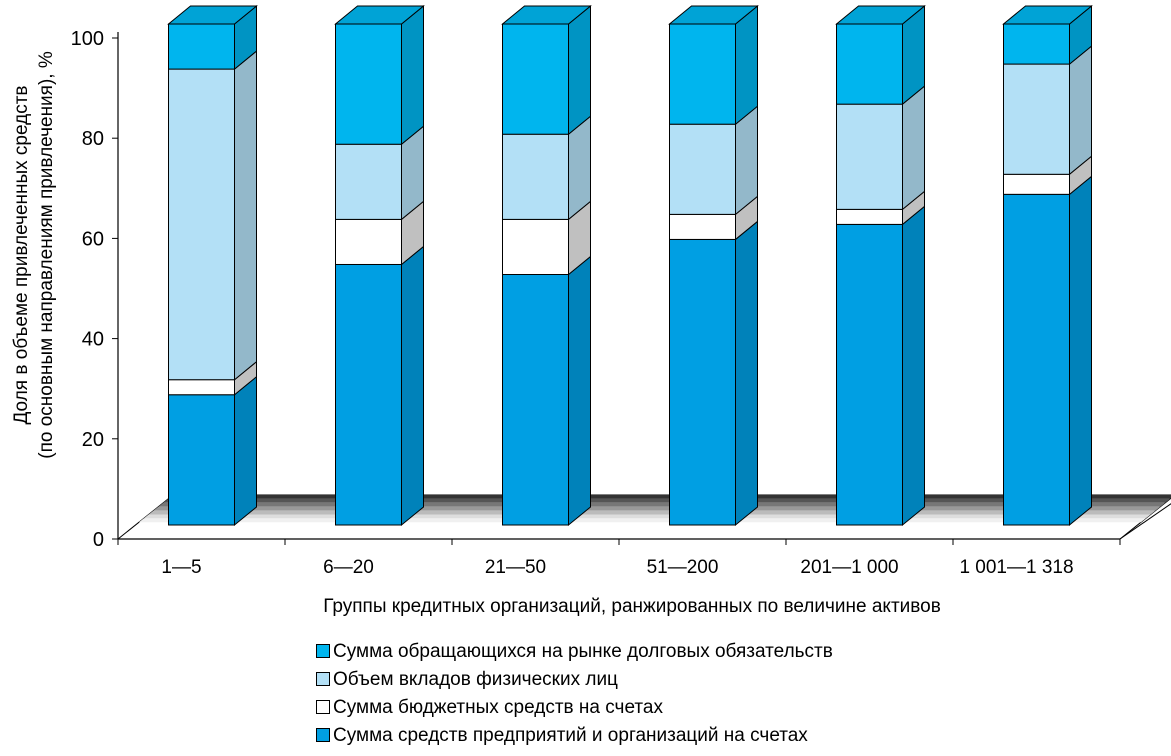 The width and height of the screenshot is (1171, 756). What do you see at coordinates (87, 39) in the screenshot?
I see `y-tick-label: 100` at bounding box center [87, 39].